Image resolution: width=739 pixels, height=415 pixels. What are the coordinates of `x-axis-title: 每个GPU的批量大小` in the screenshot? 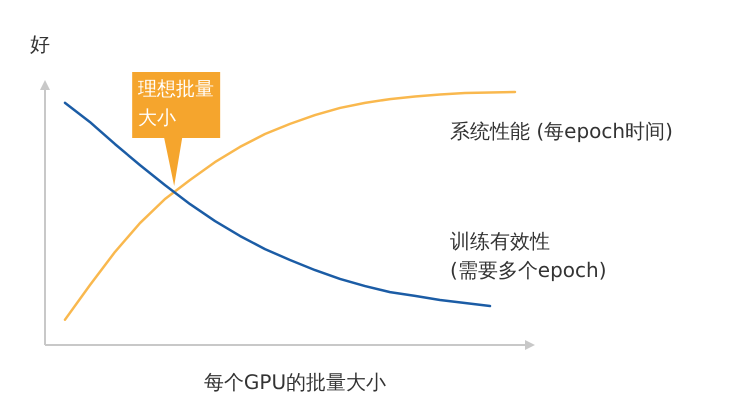 It's located at (295, 382).